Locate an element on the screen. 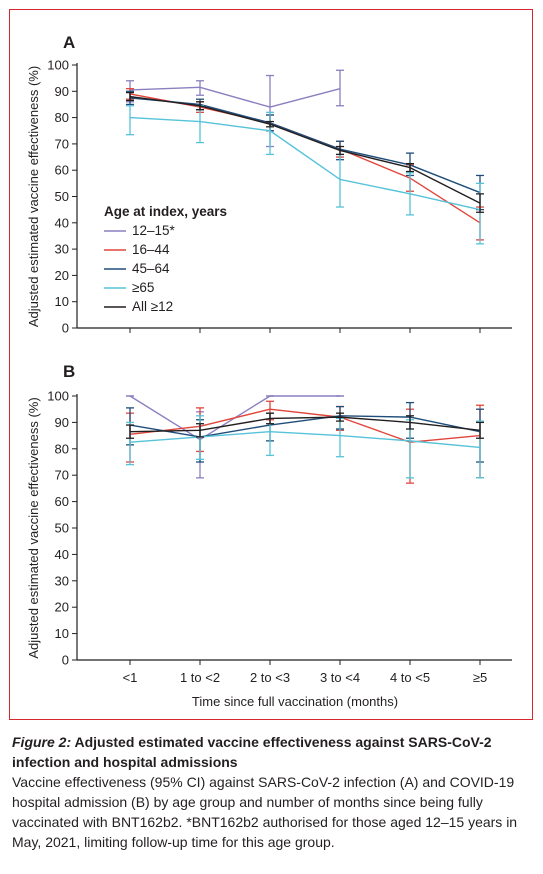  panel-a-y-tick-label: 90 is located at coordinates (62, 91).